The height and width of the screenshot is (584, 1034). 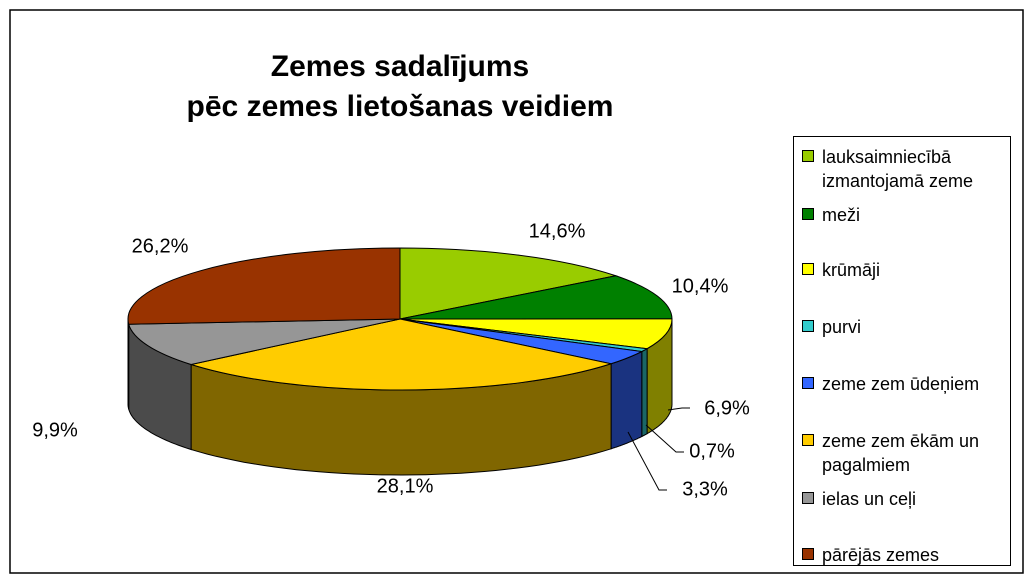 I want to click on legend-item: pārējās zemes, so click(x=904, y=555).